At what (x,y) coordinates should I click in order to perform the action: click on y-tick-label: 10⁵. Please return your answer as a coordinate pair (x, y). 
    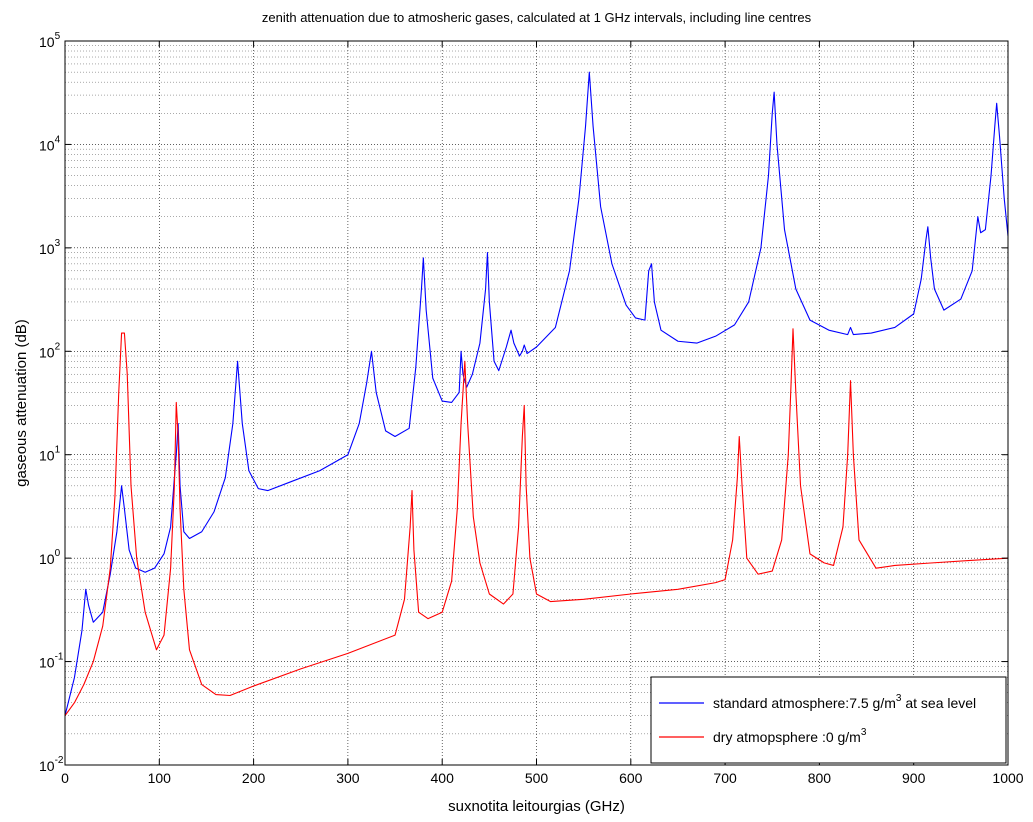
    Looking at the image, I should click on (50, 40).